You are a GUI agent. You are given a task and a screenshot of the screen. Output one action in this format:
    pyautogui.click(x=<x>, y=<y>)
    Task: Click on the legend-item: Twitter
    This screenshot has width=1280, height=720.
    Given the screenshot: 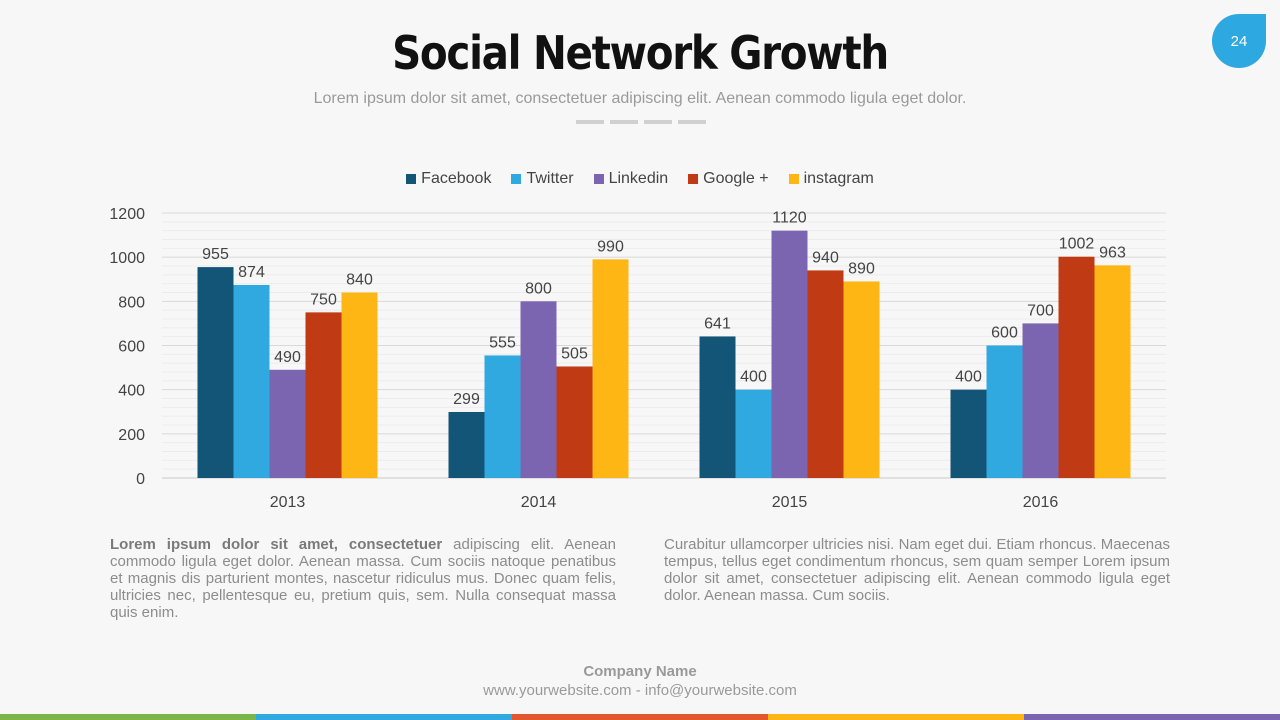 What is the action you would take?
    pyautogui.click(x=542, y=179)
    